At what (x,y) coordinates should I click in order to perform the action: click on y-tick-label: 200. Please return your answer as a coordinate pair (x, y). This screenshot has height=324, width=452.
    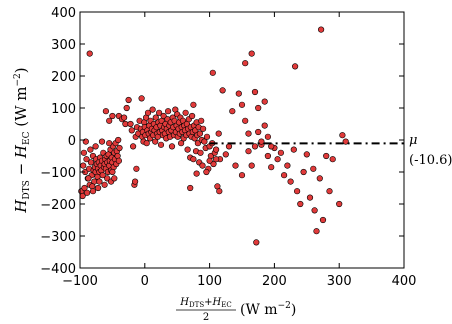
    Looking at the image, I should click on (63, 77).